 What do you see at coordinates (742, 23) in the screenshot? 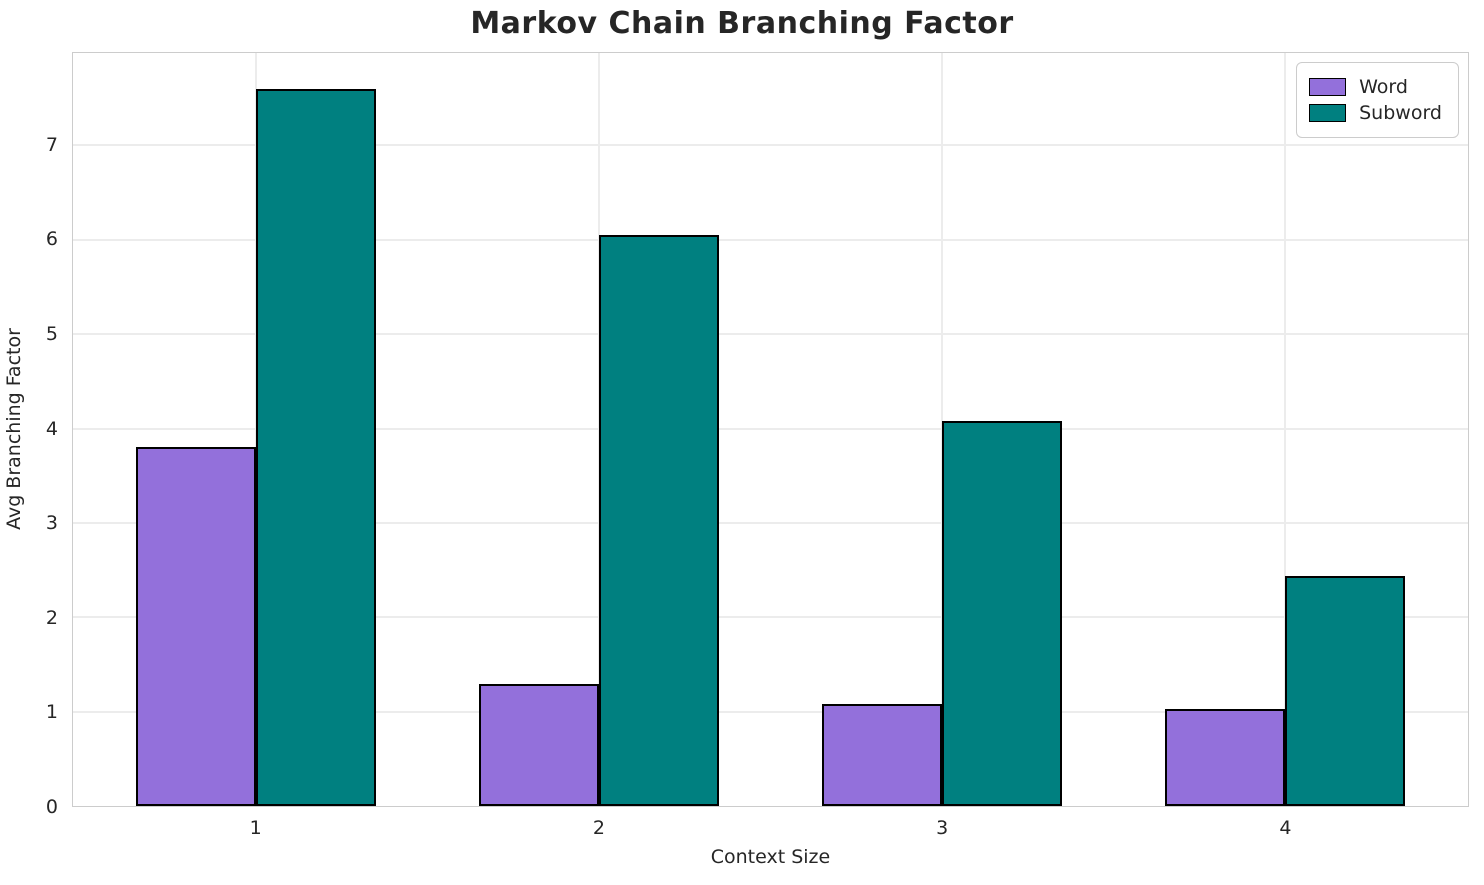
I see `chart-title: Markov Chain Branching Factor` at bounding box center [742, 23].